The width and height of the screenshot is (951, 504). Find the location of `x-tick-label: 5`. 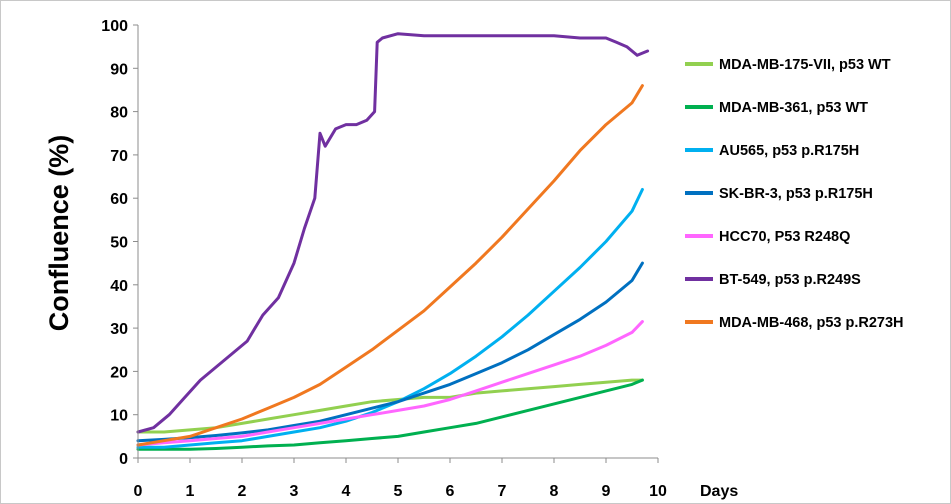

x-tick-label: 5 is located at coordinates (398, 491).